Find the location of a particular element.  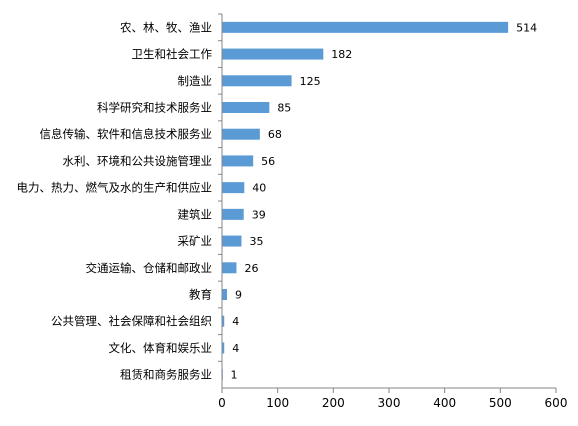

x-tick-label-0: 0 is located at coordinates (222, 403).